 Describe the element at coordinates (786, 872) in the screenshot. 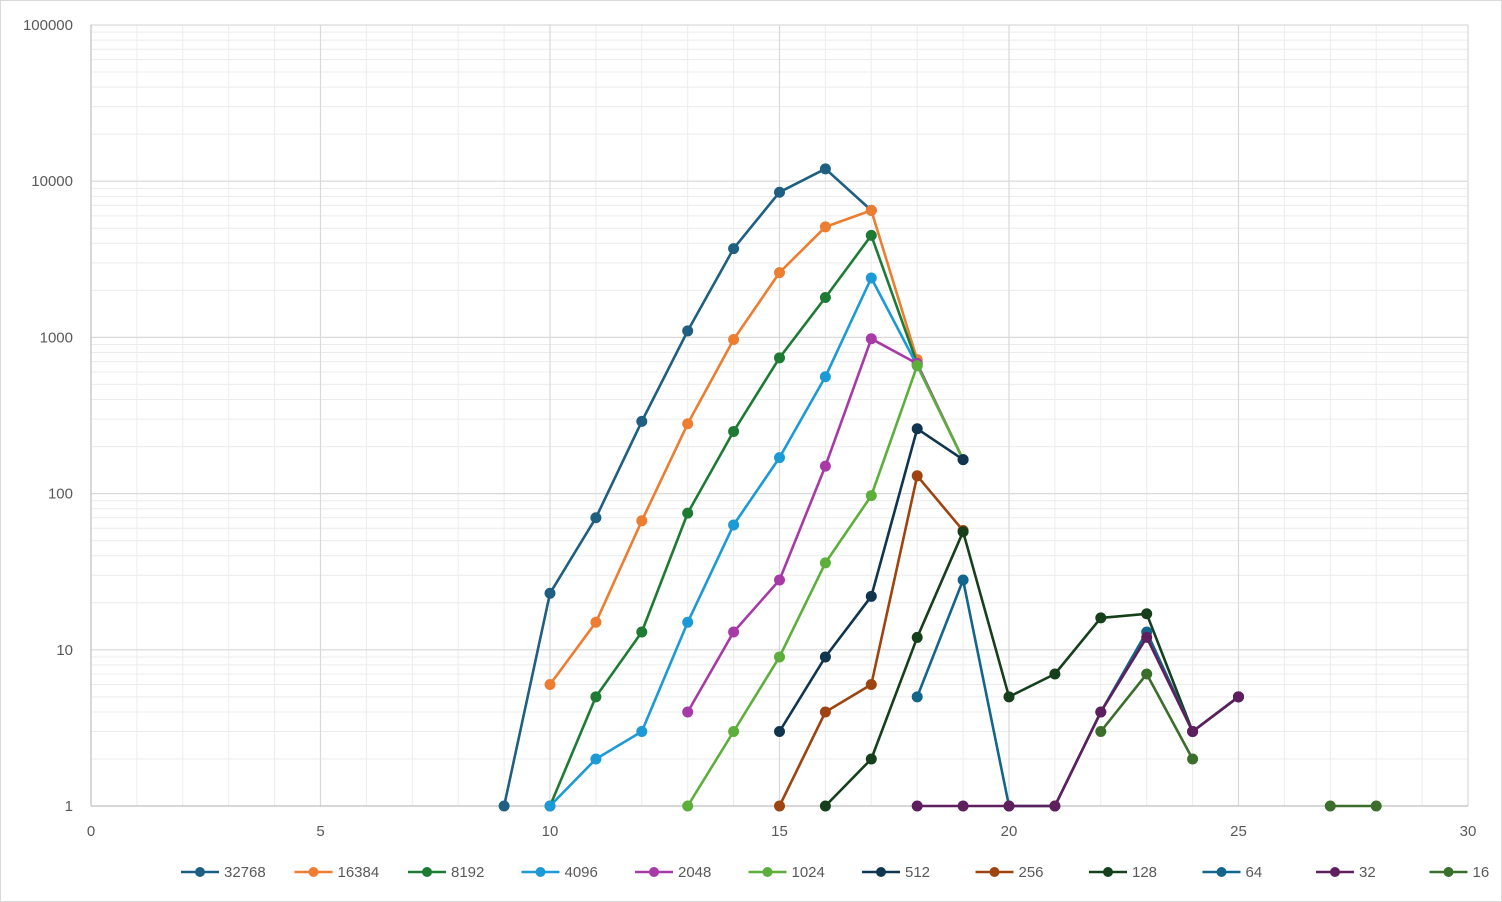

I see `legend-item: 1024` at that location.